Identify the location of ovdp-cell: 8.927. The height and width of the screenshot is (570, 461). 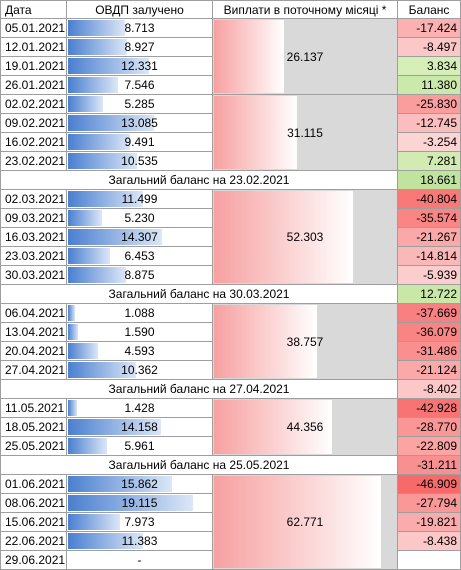
(140, 47).